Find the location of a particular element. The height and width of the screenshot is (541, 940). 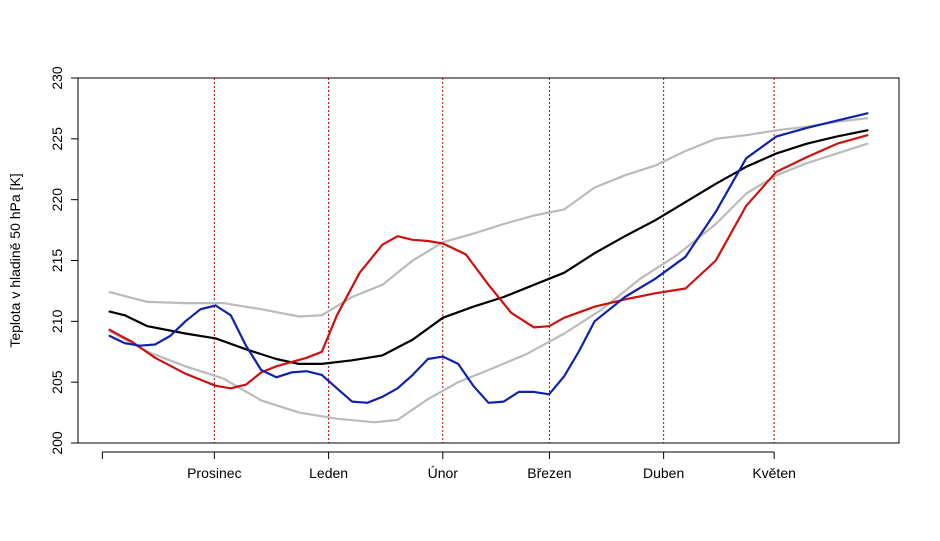

x-tick-label-3: Březen is located at coordinates (549, 473).